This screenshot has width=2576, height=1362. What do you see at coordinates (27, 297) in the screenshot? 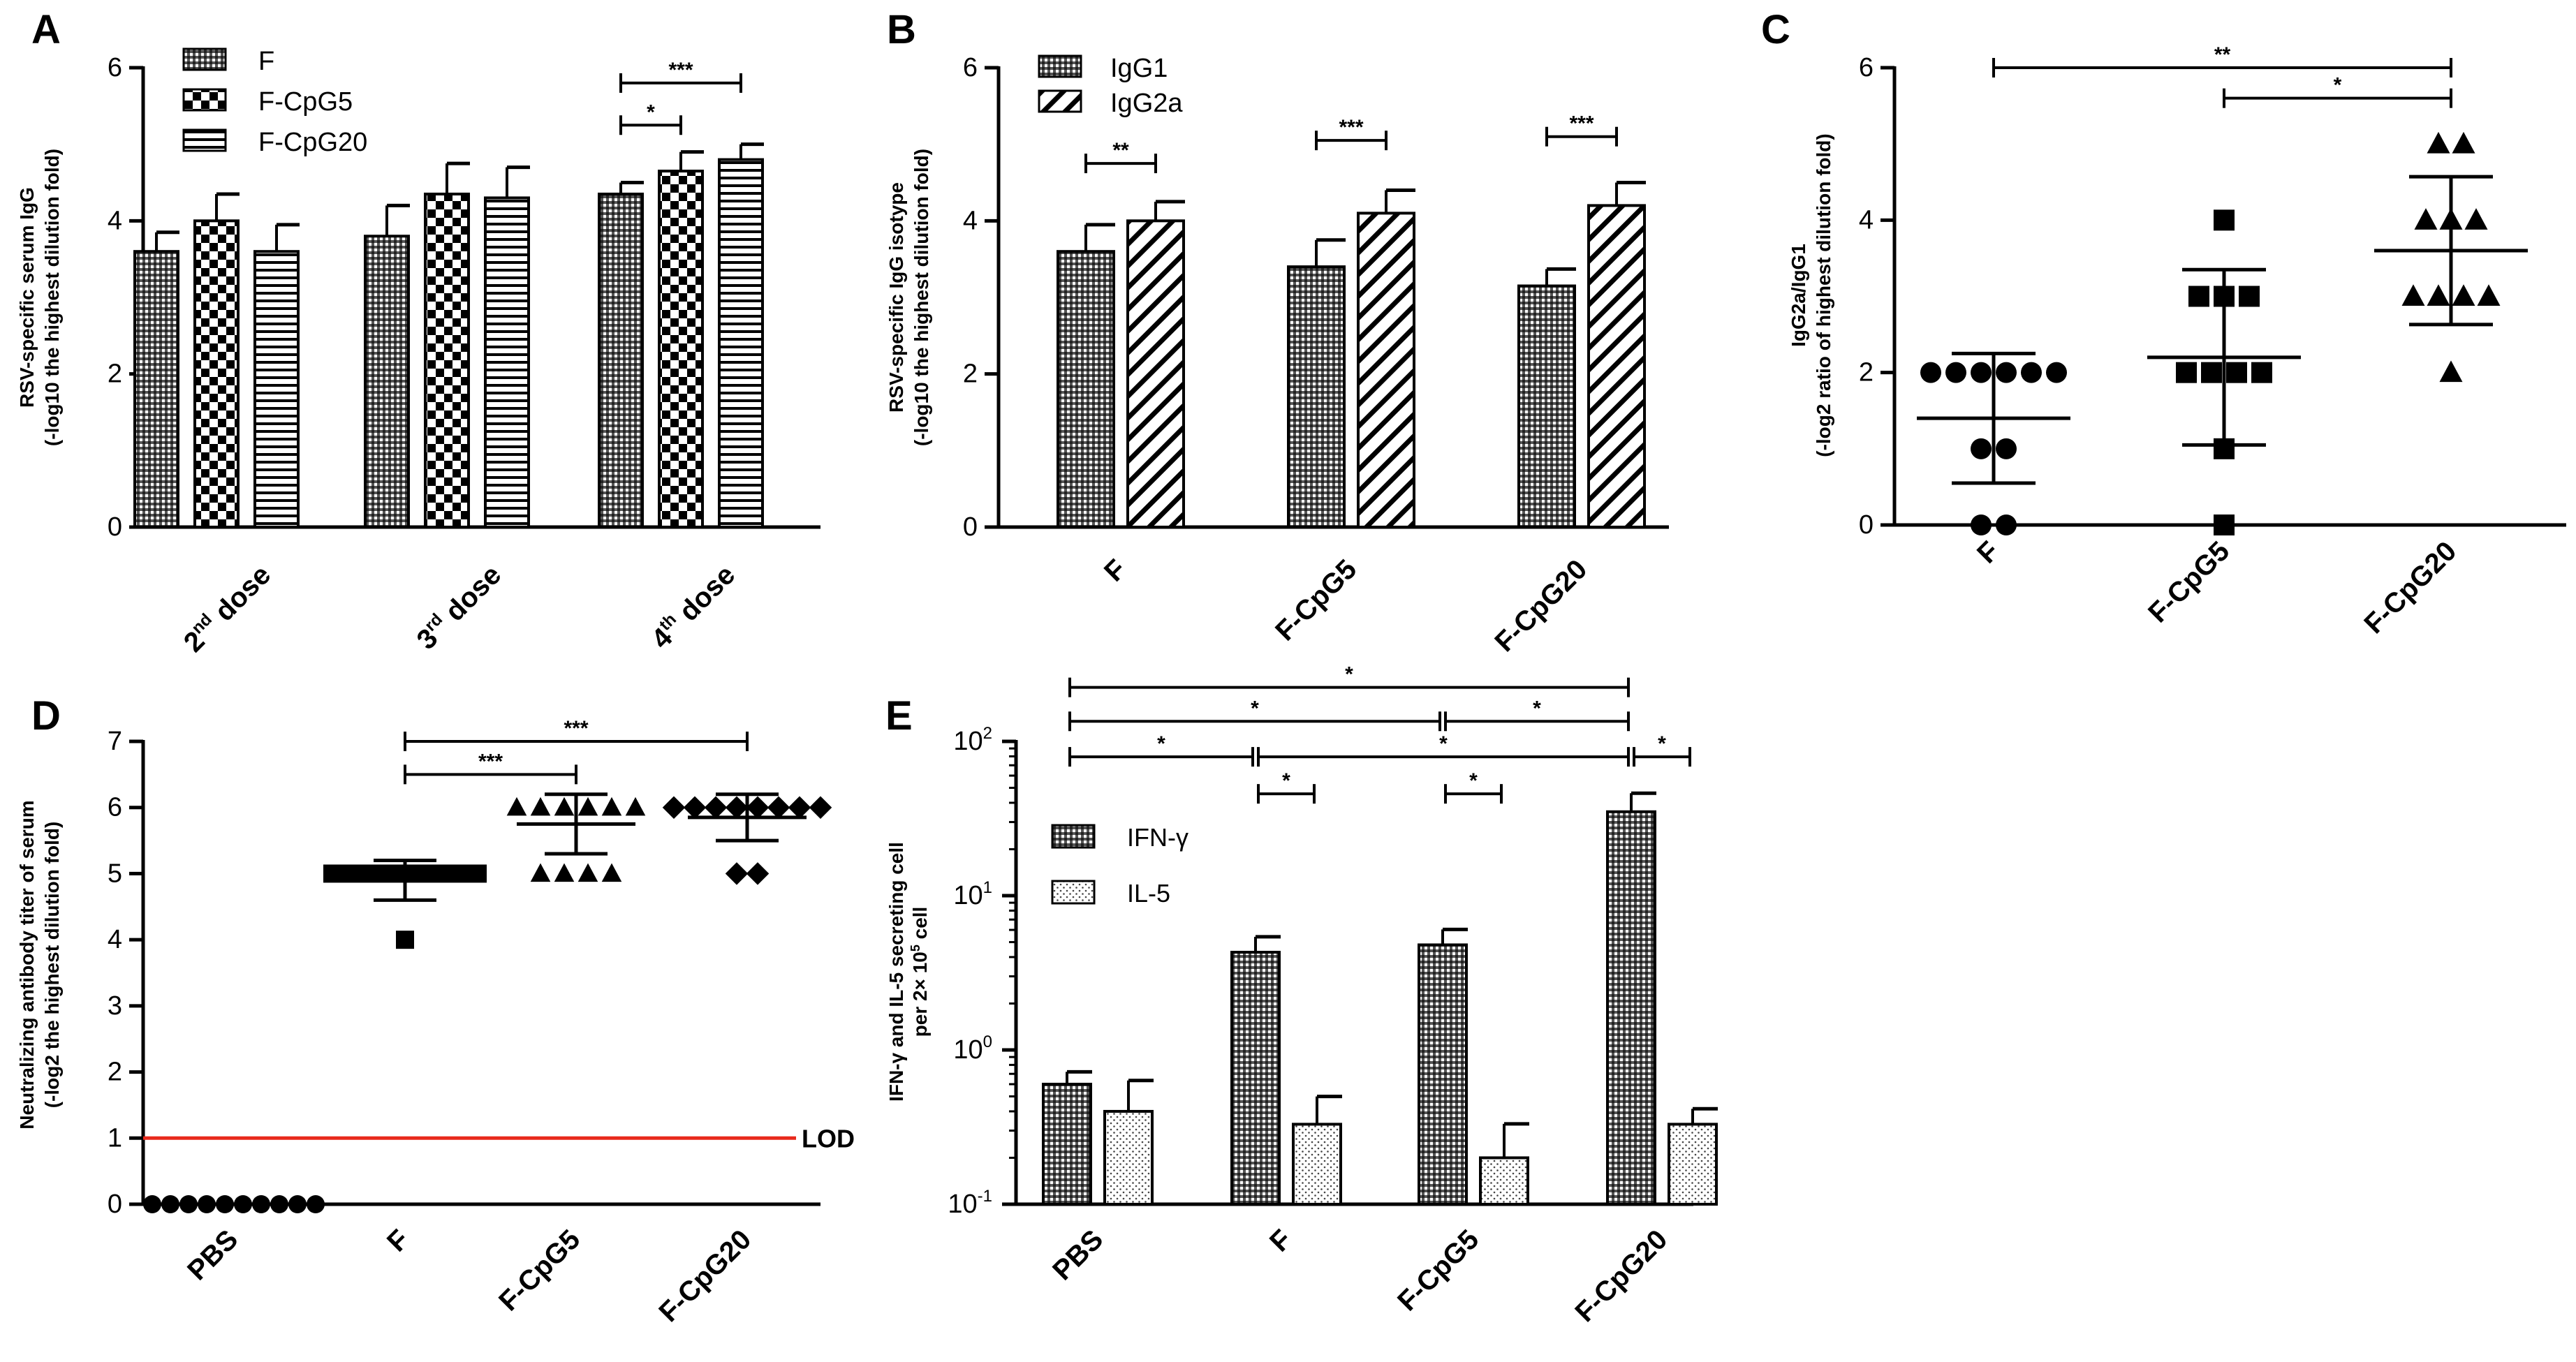
I see `y-axis-title: RSV-specific serum IgG` at bounding box center [27, 297].